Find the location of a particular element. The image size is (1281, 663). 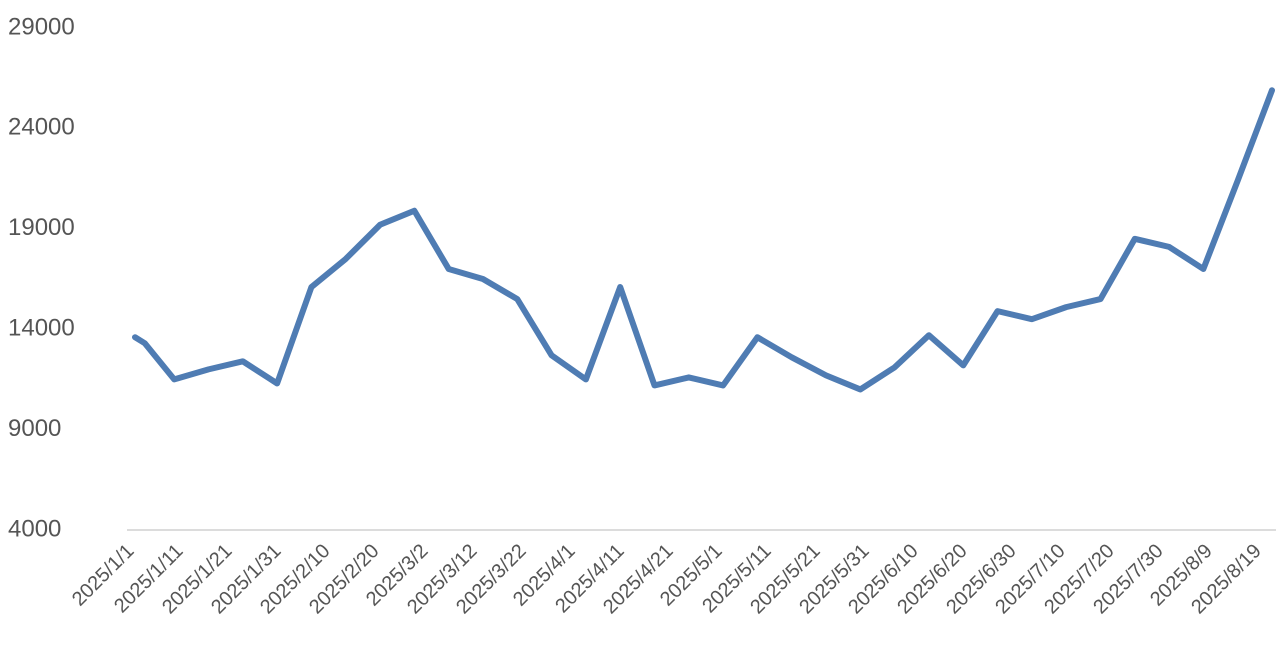

y-tick-label: 29000 is located at coordinates (41, 26).